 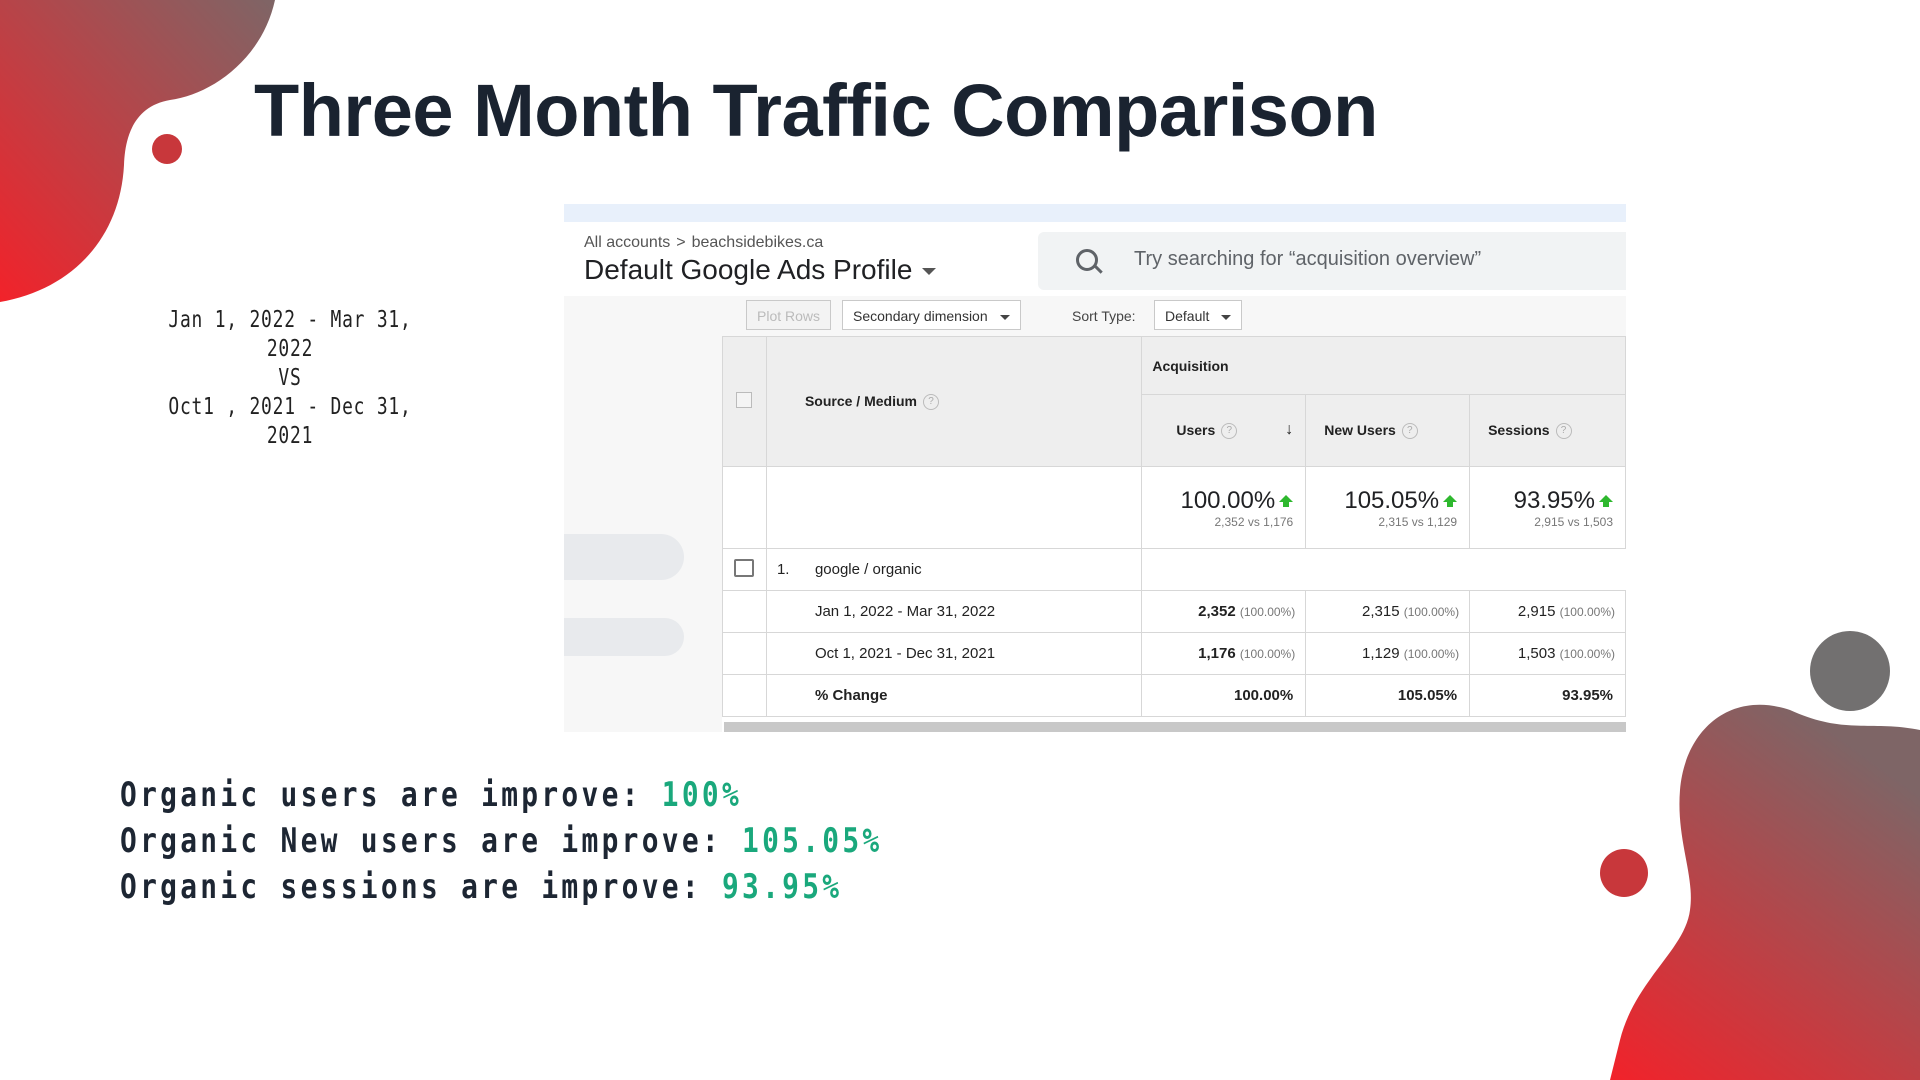 I want to click on cell-users: 2,352 (100.00%), so click(x=1224, y=611).